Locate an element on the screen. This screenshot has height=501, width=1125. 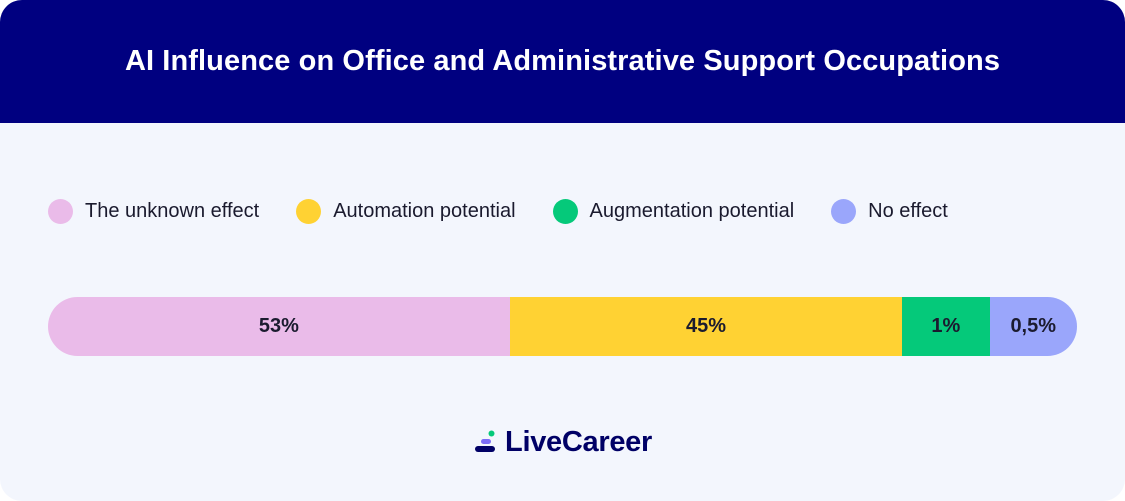
legend-label-augmentation-potential: Augmentation potential is located at coordinates (692, 210).